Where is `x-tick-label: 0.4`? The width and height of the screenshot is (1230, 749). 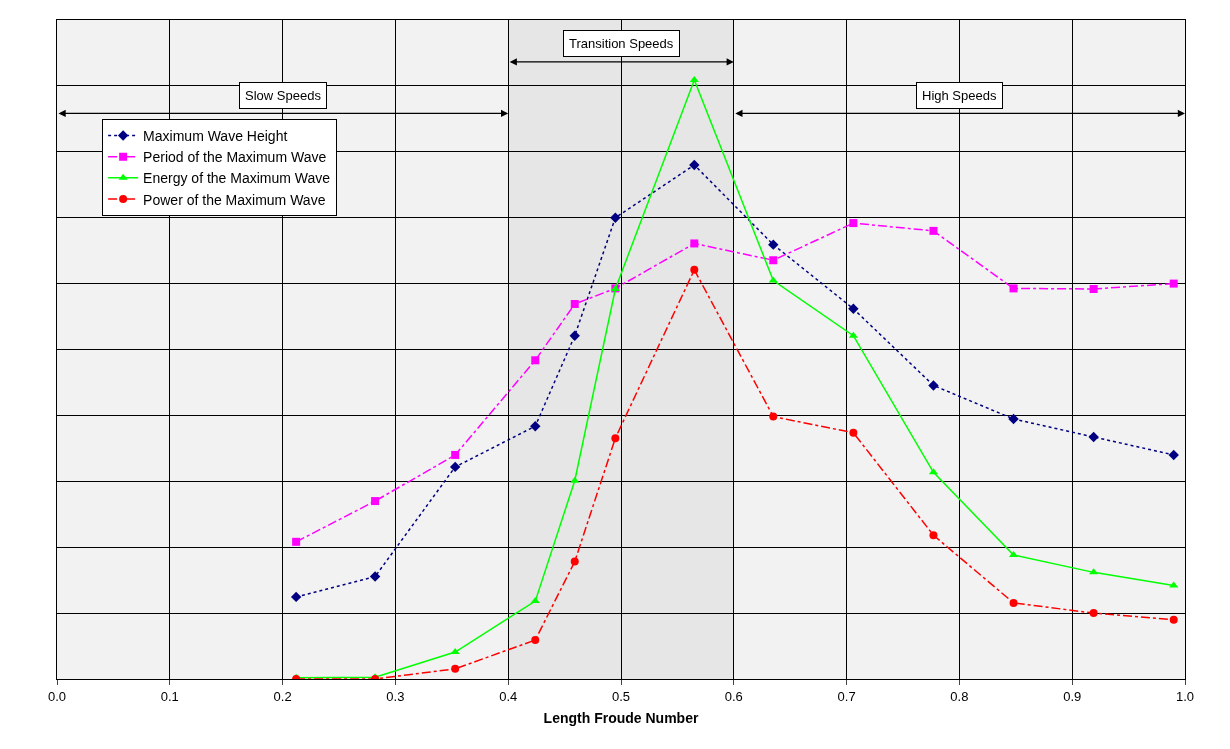 x-tick-label: 0.4 is located at coordinates (508, 696).